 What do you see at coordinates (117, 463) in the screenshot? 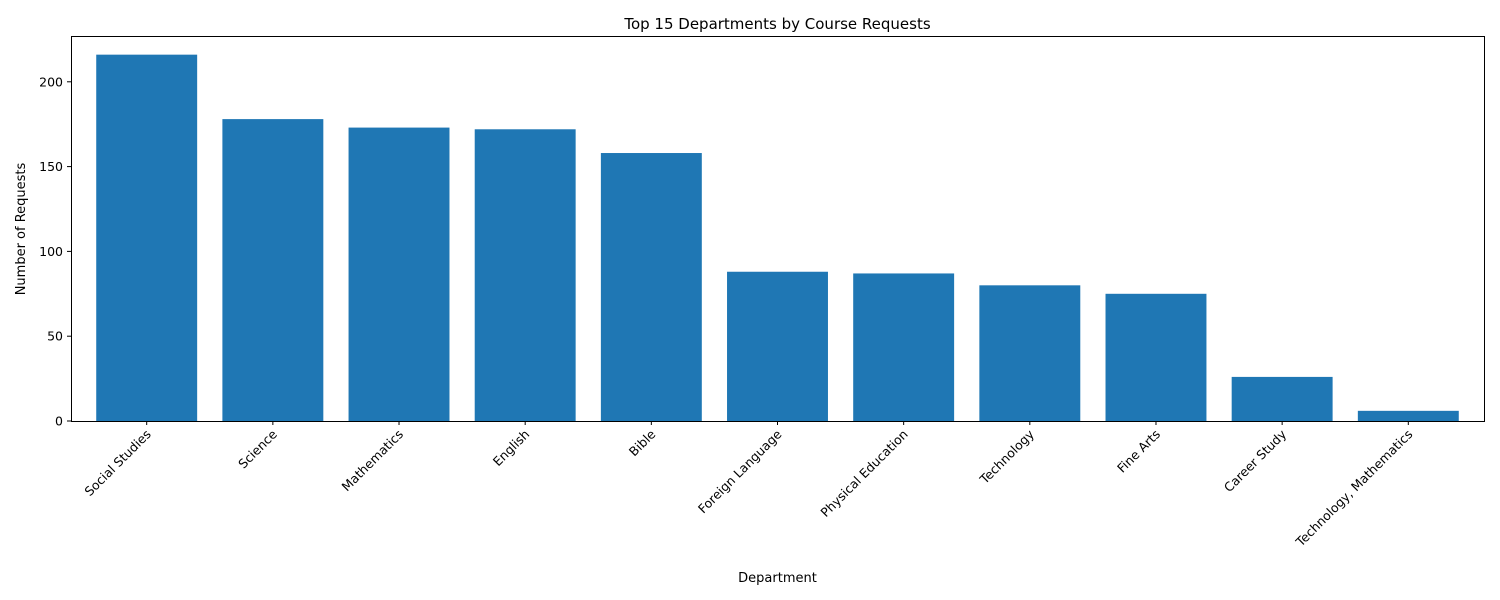
I see `x-tick-label: Social Studies` at bounding box center [117, 463].